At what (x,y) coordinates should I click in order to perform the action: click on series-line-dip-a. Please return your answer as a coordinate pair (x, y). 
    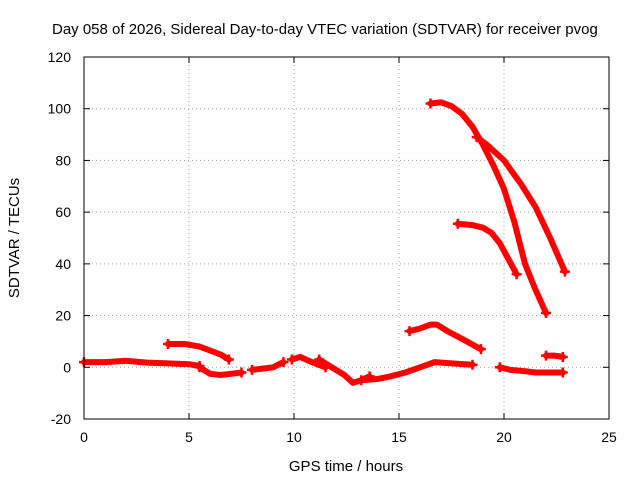
    Looking at the image, I should click on (220, 371).